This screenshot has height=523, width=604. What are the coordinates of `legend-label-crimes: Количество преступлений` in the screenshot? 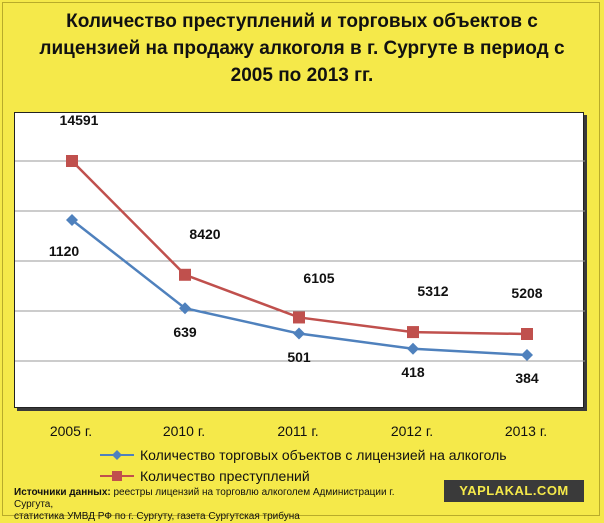 It's located at (225, 475).